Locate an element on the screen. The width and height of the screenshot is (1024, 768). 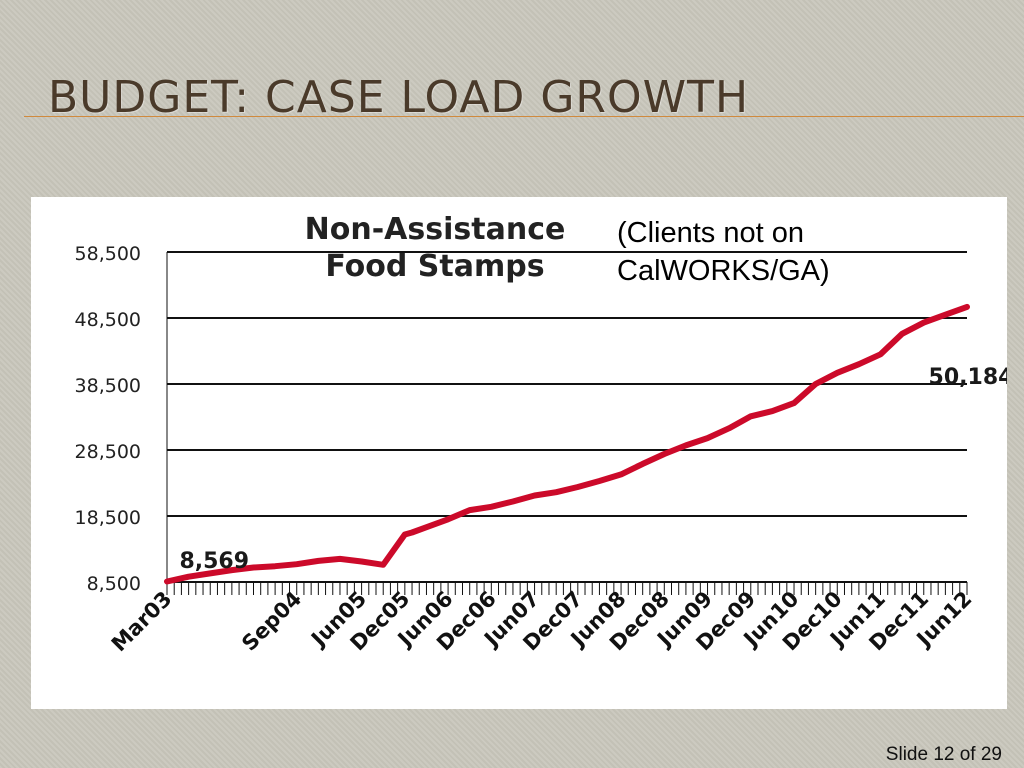
chart-note: (Clients not on CalWORKS/GA) is located at coordinates (767, 252).